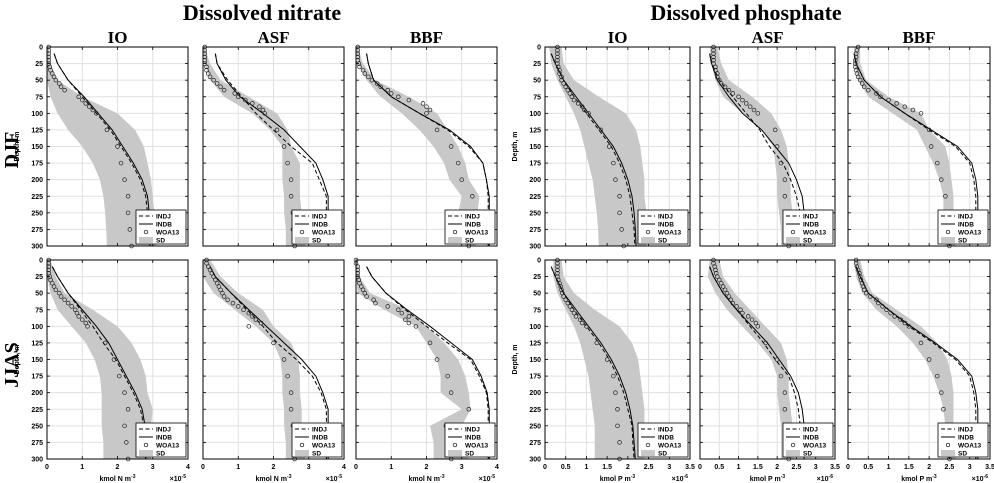 Image resolution: width=994 pixels, height=483 pixels. Describe the element at coordinates (17, 360) in the screenshot. I see `y-axis-label: Depth, m` at that location.